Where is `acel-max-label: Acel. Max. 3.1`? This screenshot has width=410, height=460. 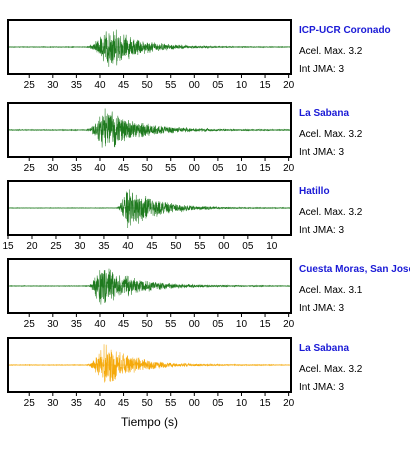 acel-max-label: Acel. Max. 3.1 is located at coordinates (331, 290).